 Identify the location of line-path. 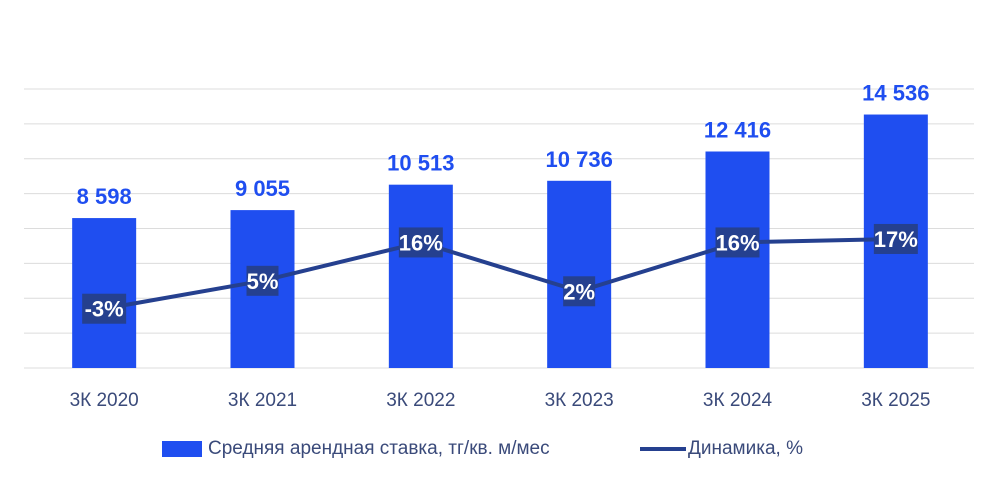
(499, 273).